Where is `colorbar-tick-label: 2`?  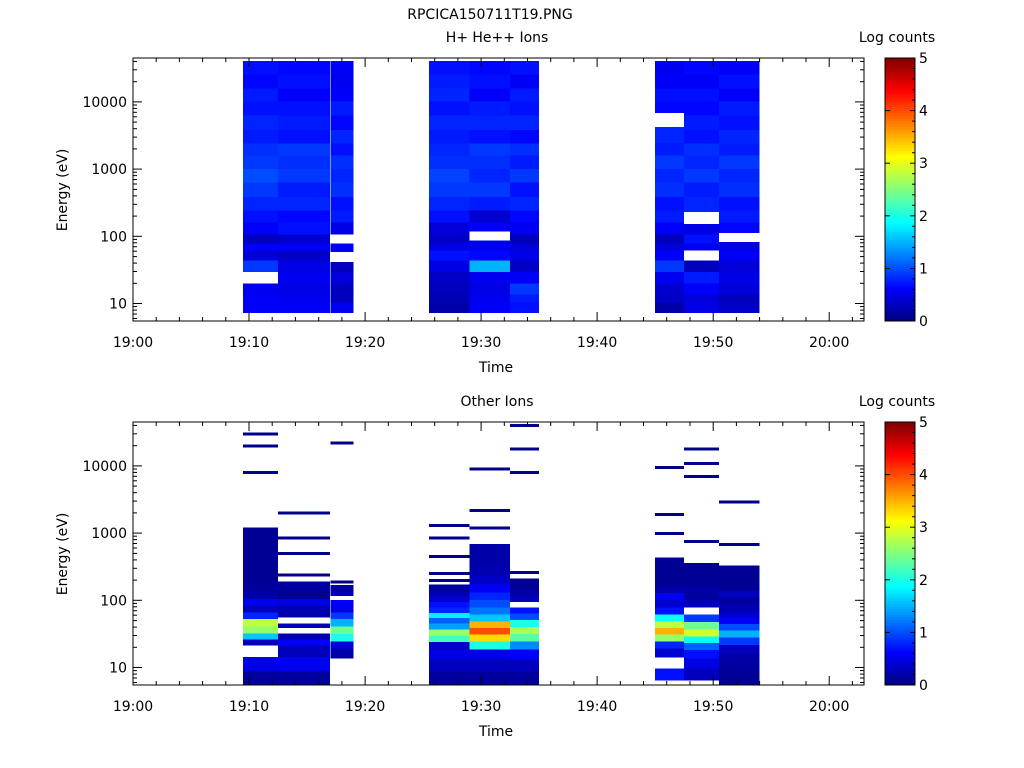
colorbar-tick-label: 2 is located at coordinates (923, 217).